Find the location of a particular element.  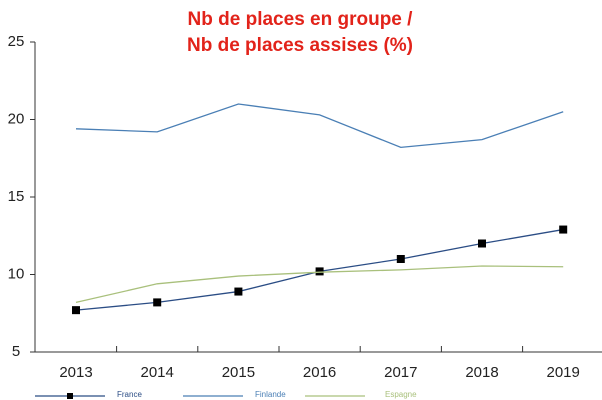

y-tick-label: 25 is located at coordinates (16, 41).